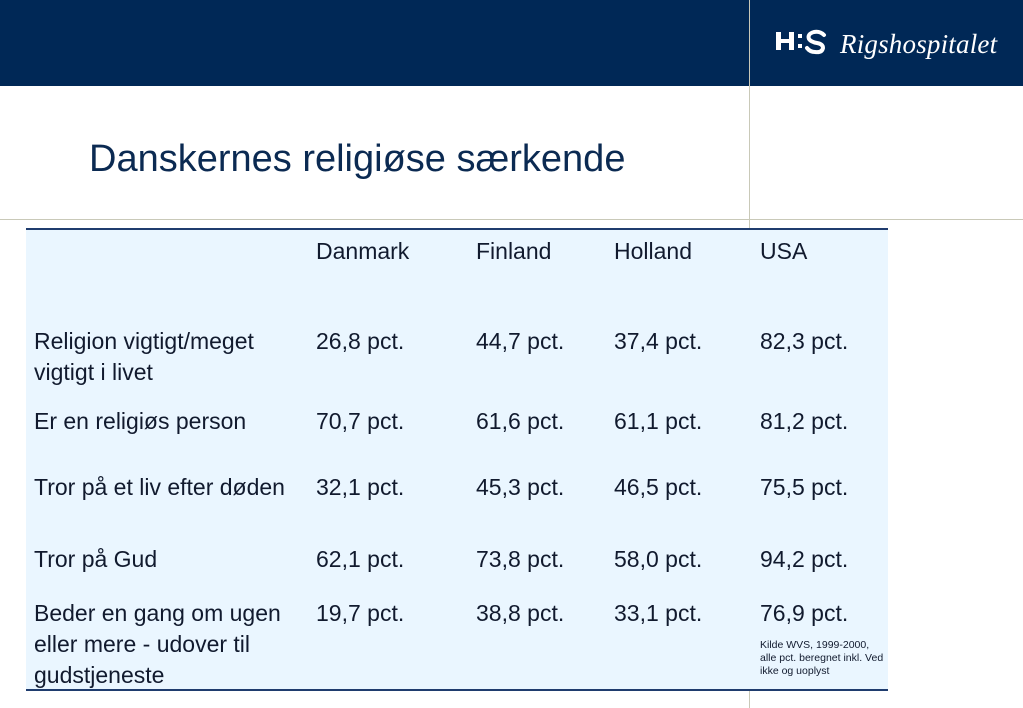 Image resolution: width=1023 pixels, height=708 pixels. What do you see at coordinates (801, 42) in the screenshot?
I see `hs-logo-mark-icon` at bounding box center [801, 42].